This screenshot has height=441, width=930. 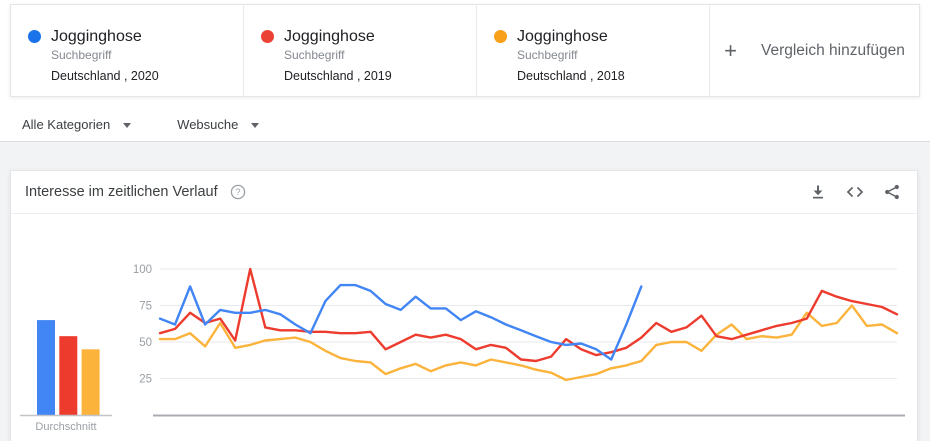 I want to click on chart-card-header: Interesse im zeitlichen Verlauf ?, so click(x=464, y=192).